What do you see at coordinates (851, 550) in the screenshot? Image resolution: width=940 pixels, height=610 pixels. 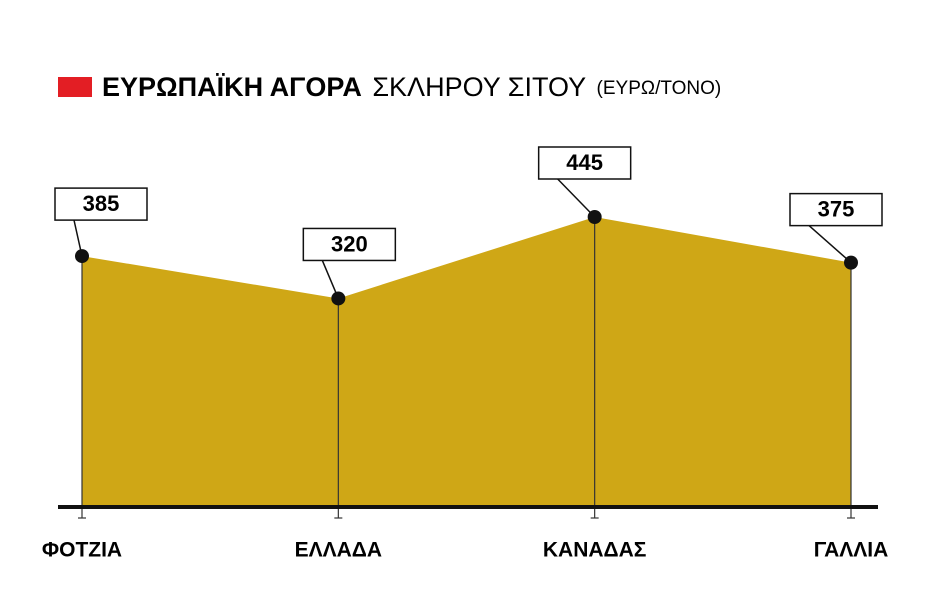 I see `x-tick-label: ΓΑΛΛΙΑ` at bounding box center [851, 550].